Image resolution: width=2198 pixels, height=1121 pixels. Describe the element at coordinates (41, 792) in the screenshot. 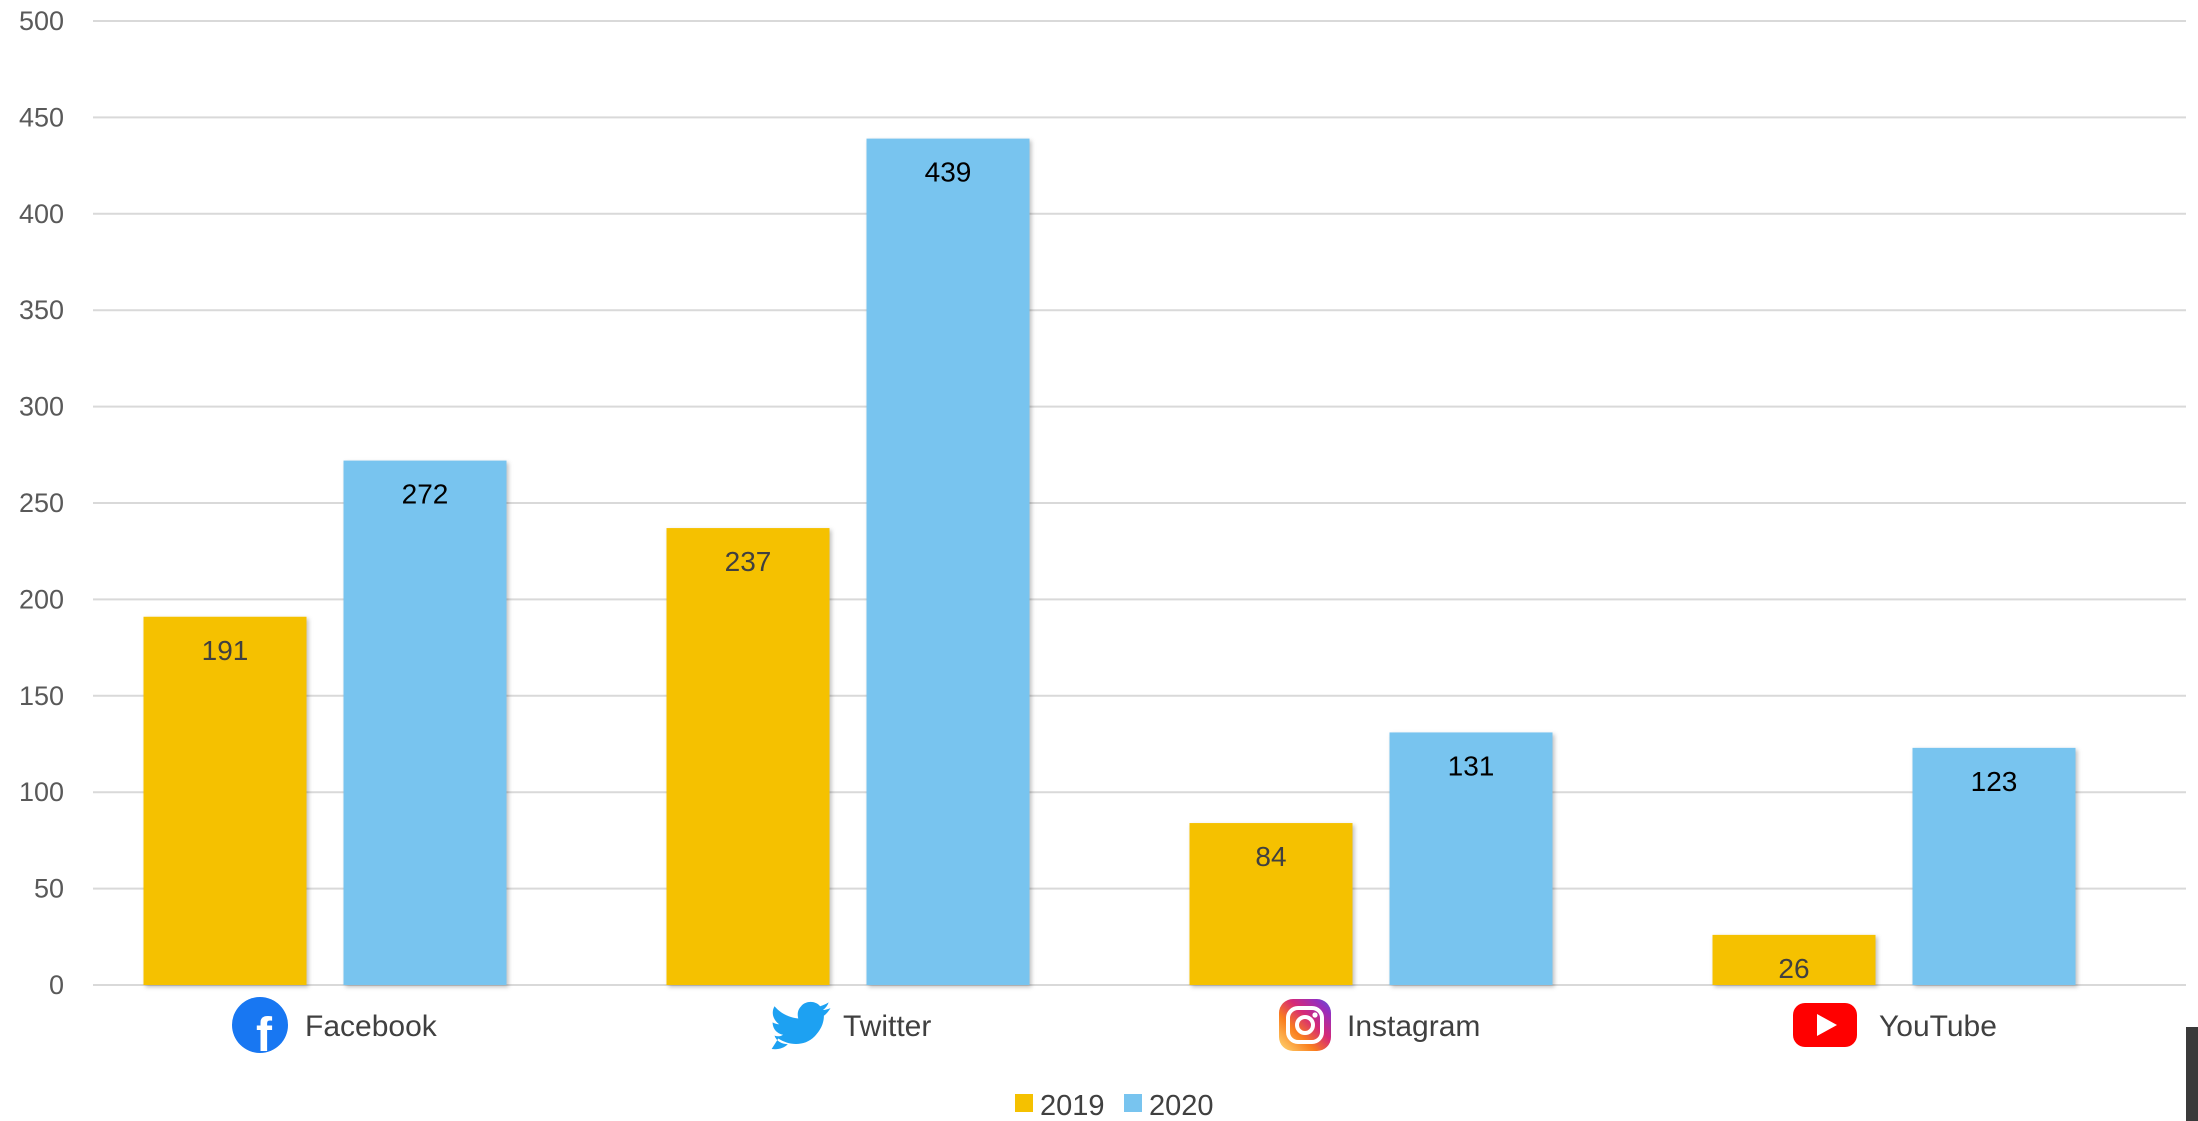

I see `y-tick-label: 100` at that location.